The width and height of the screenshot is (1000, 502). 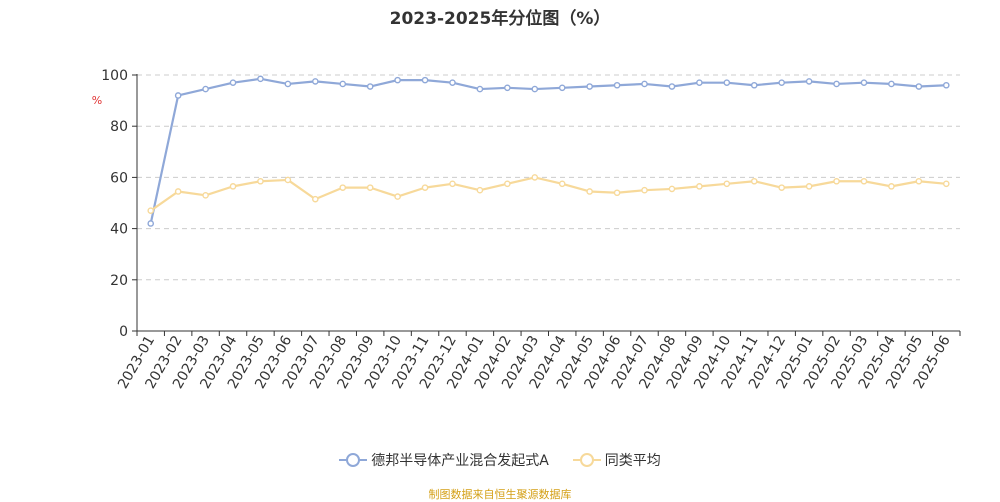 What do you see at coordinates (119, 178) in the screenshot?
I see `y-tick-label: 60` at bounding box center [119, 178].